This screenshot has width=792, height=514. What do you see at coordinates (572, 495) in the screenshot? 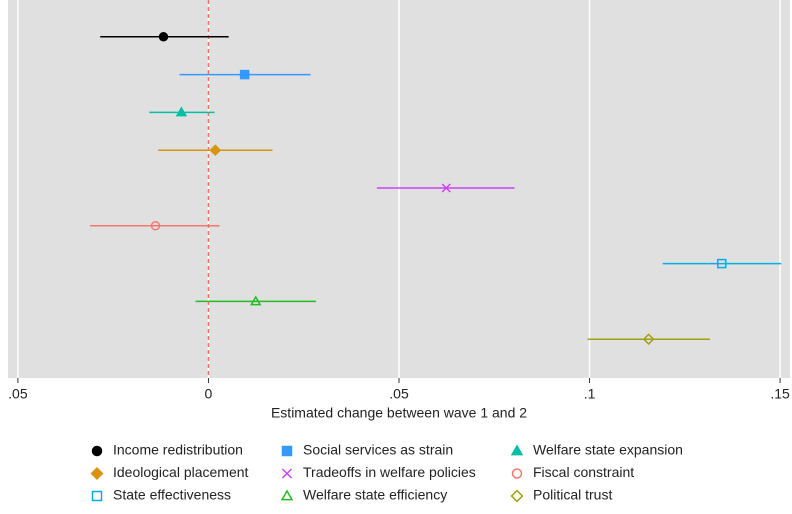
I see `legend-label: Political trust` at bounding box center [572, 495].